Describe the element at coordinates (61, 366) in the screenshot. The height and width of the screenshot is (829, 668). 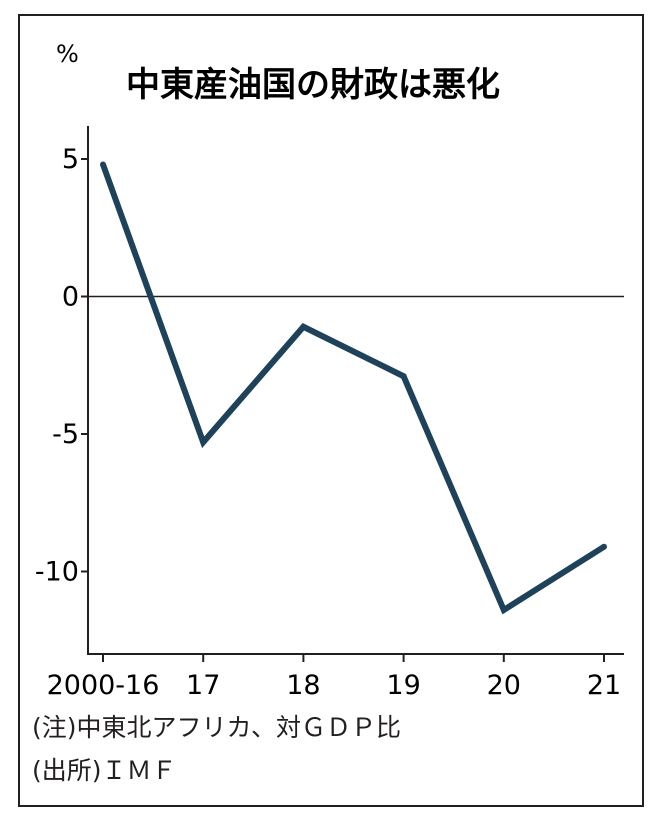
I see `y-ticks: 5 0 -5 -10` at that location.